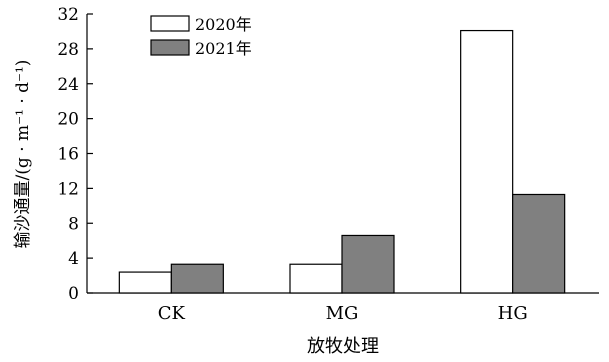 This screenshot has height=362, width=609. I want to click on bar-2021-HG, so click(539, 243).